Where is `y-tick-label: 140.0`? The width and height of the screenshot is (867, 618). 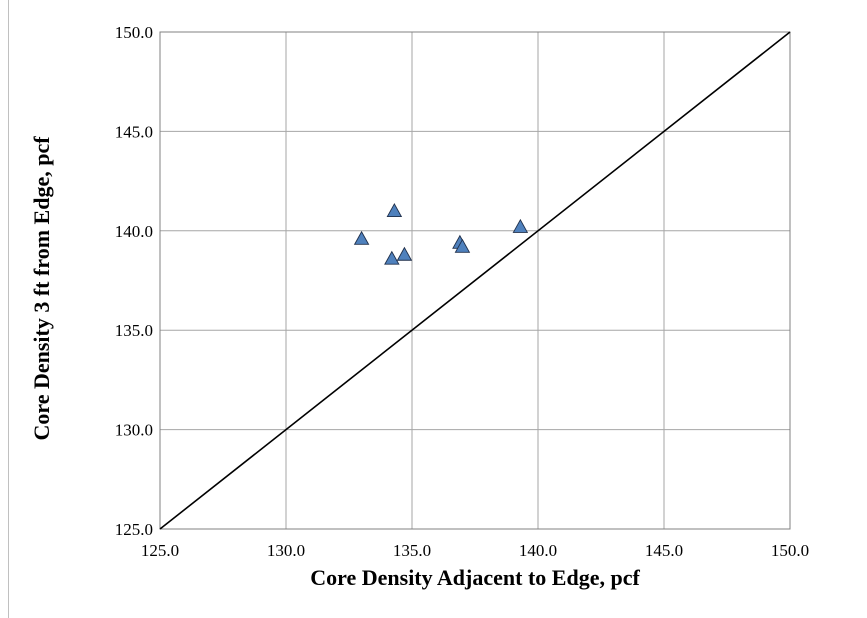 y-tick-label: 140.0 is located at coordinates (134, 231).